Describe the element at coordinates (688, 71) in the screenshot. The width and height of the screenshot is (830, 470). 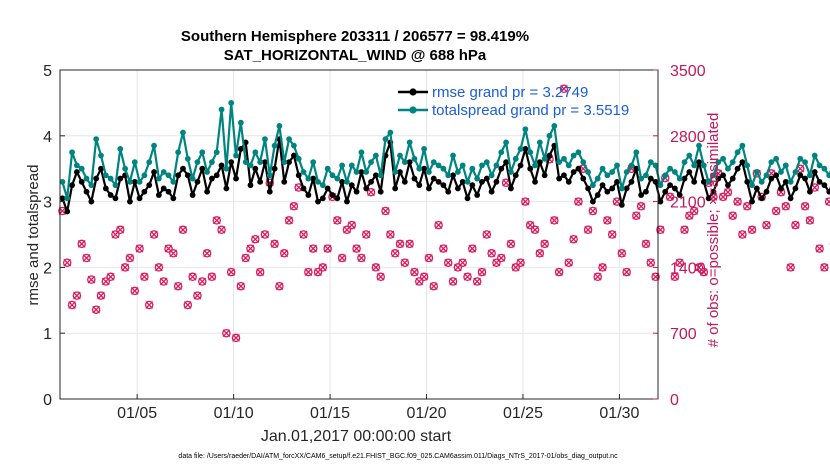
I see `y-right-tick-label: 3500` at that location.